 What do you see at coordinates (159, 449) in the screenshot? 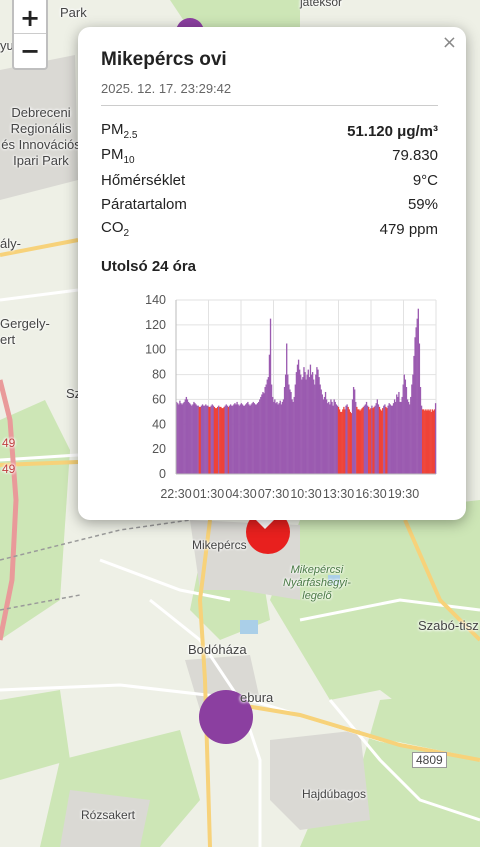
I see `chart-y-tick-label: 20` at bounding box center [159, 449].